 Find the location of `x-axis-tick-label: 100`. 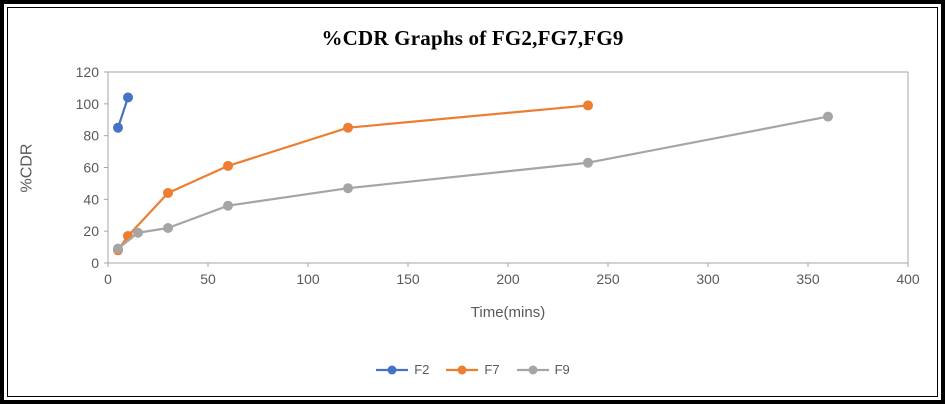

x-axis-tick-label: 100 is located at coordinates (308, 279).